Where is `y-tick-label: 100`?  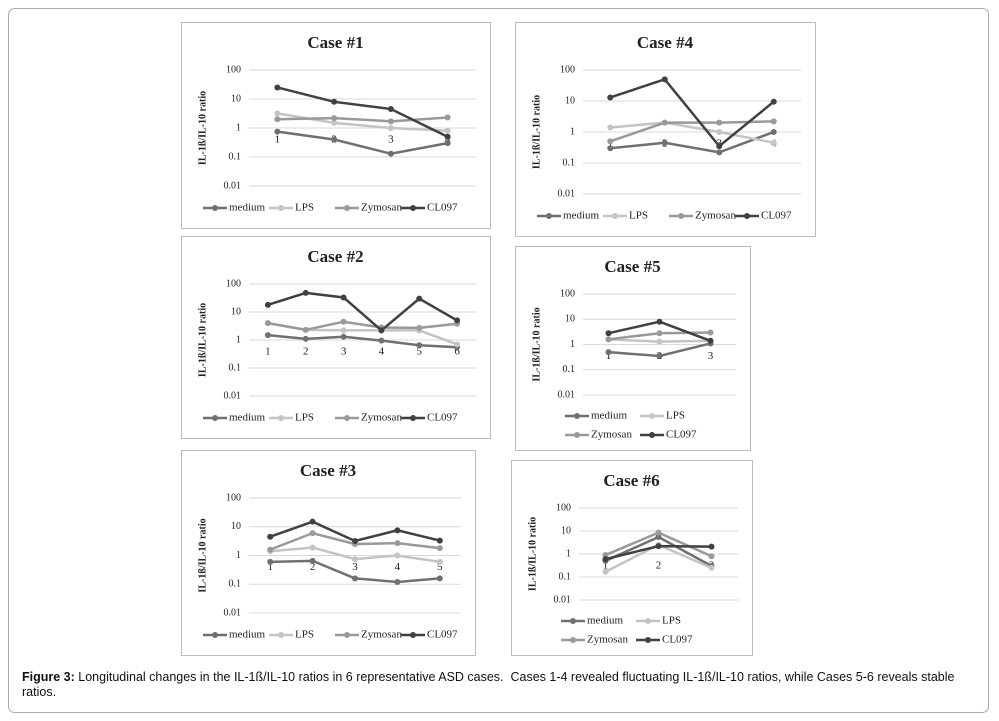
y-tick-label: 100 is located at coordinates (233, 497).